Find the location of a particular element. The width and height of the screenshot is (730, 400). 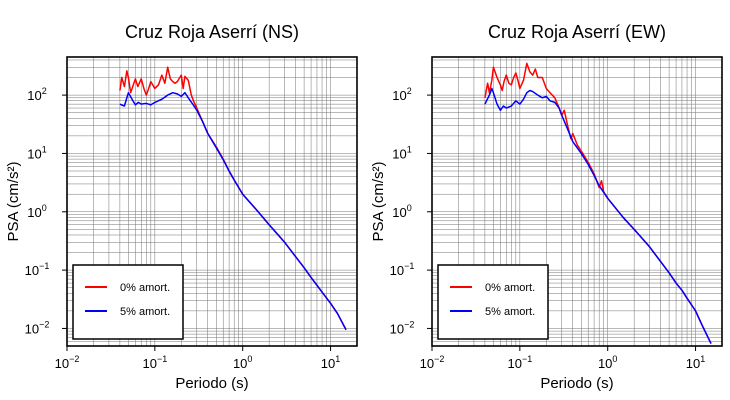

chart-title: Cruz Roja Aserrí (EW) is located at coordinates (577, 32).